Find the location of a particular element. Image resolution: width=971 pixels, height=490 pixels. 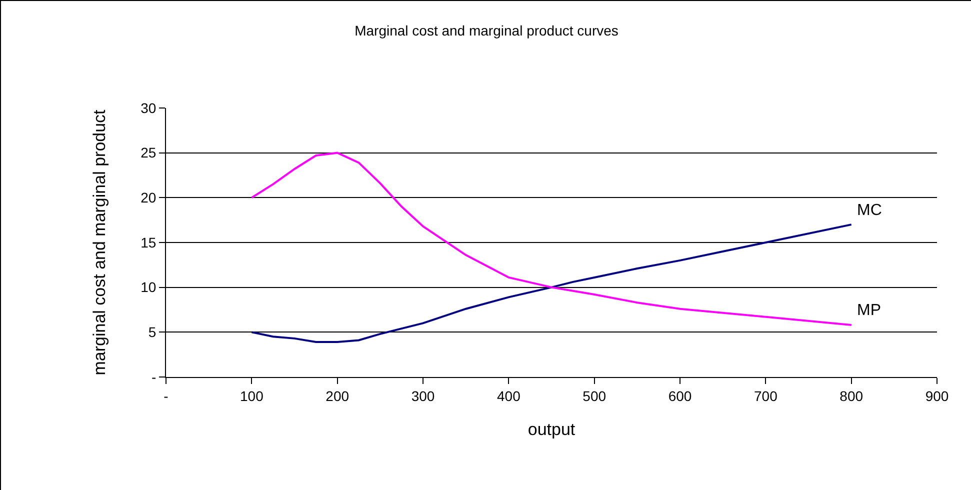

x-tick-label: 400 is located at coordinates (508, 396).